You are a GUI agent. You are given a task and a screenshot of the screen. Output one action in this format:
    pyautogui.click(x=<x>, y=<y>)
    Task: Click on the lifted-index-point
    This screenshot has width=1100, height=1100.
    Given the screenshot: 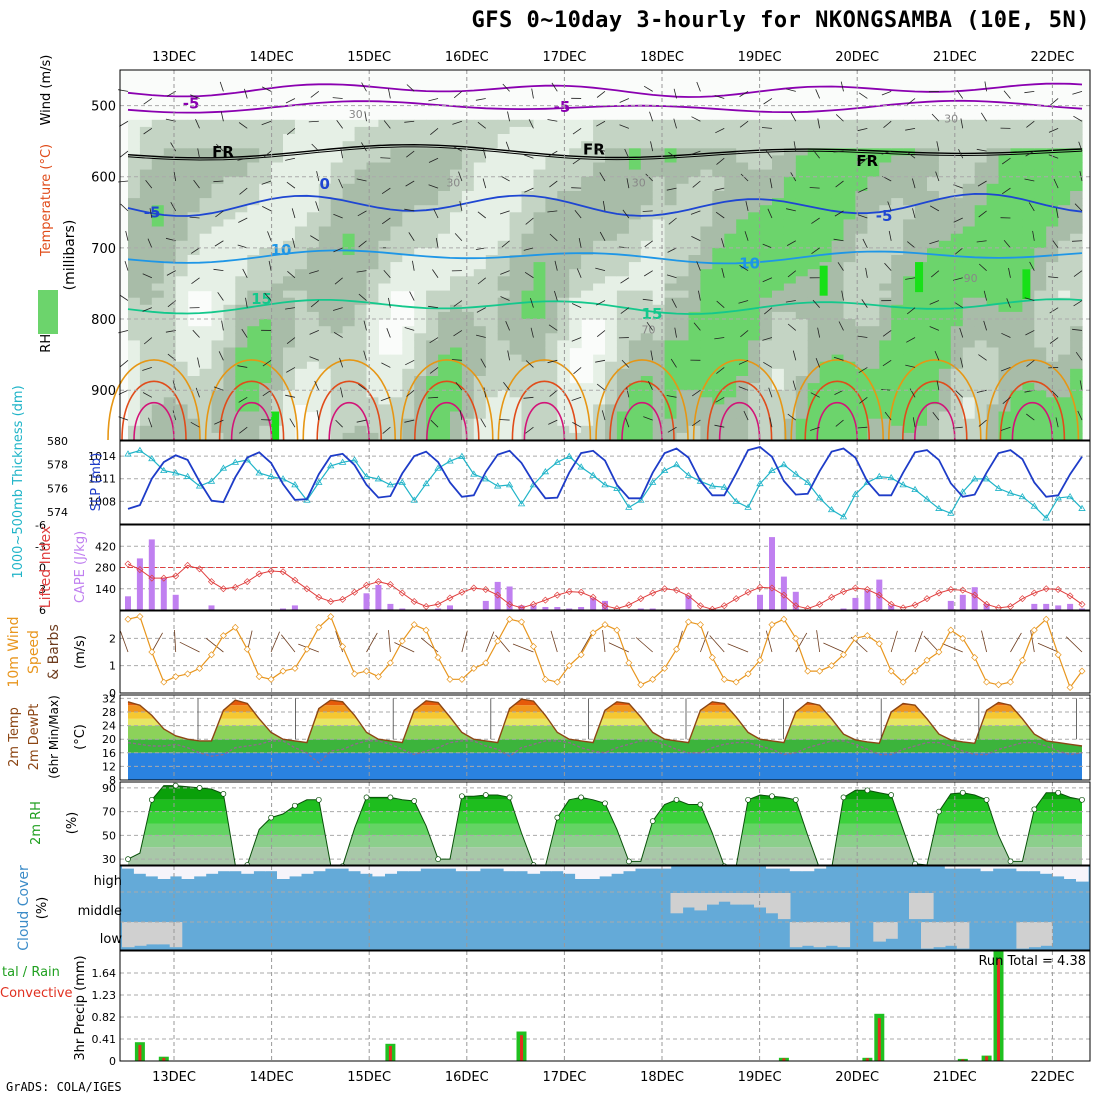 What is the action you would take?
    pyautogui.click(x=1034, y=593)
    